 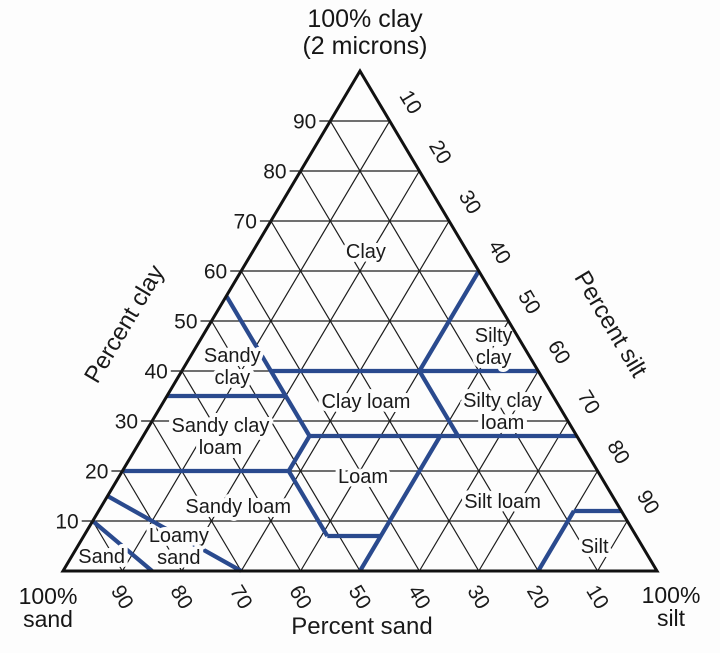 What do you see at coordinates (499, 252) in the screenshot?
I see `silt-tick-40: 40` at bounding box center [499, 252].